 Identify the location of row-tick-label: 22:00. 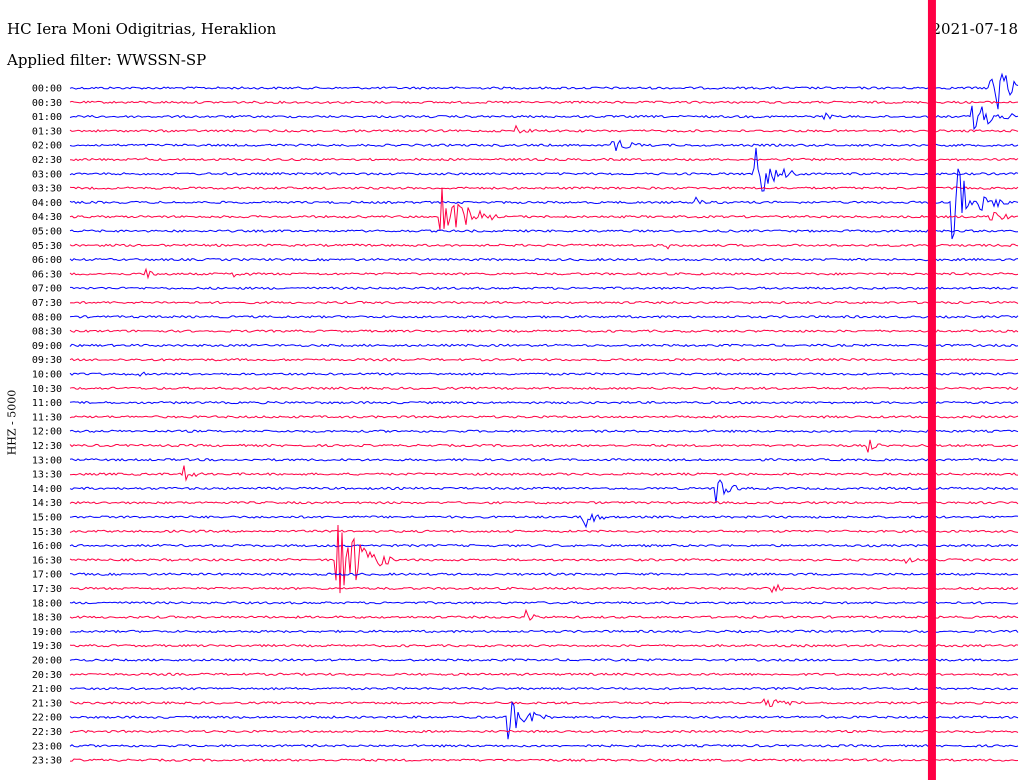
(47, 718).